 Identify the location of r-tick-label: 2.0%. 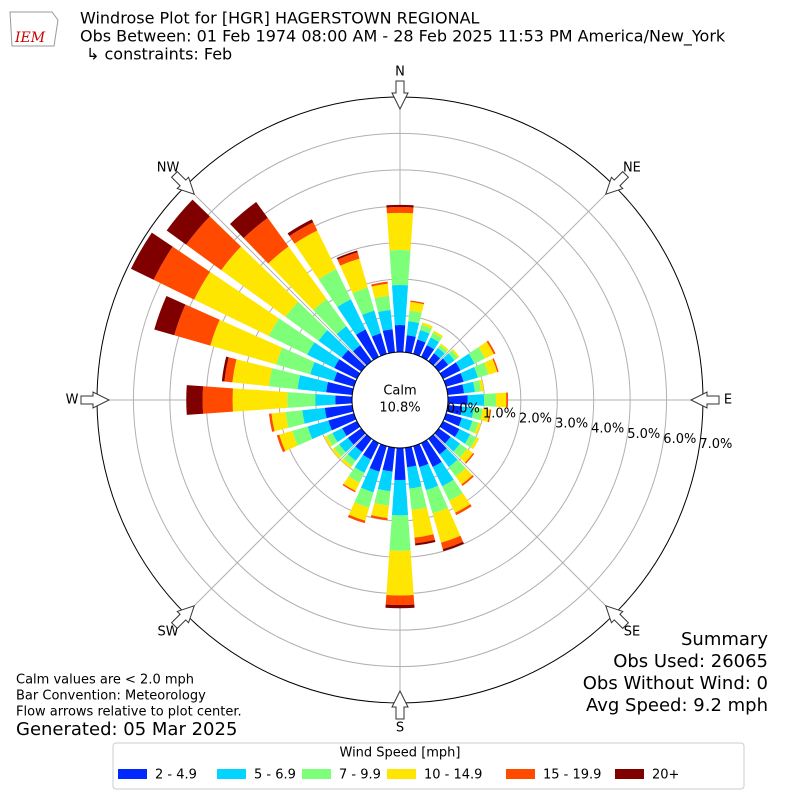
(535, 419).